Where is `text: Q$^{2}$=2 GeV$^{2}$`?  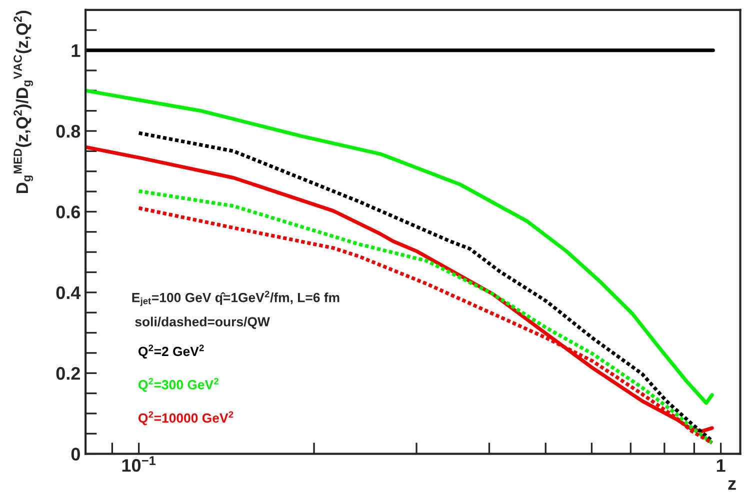
text: Q$^{2}$=2 GeV$^{2}$ is located at coordinates (171, 351).